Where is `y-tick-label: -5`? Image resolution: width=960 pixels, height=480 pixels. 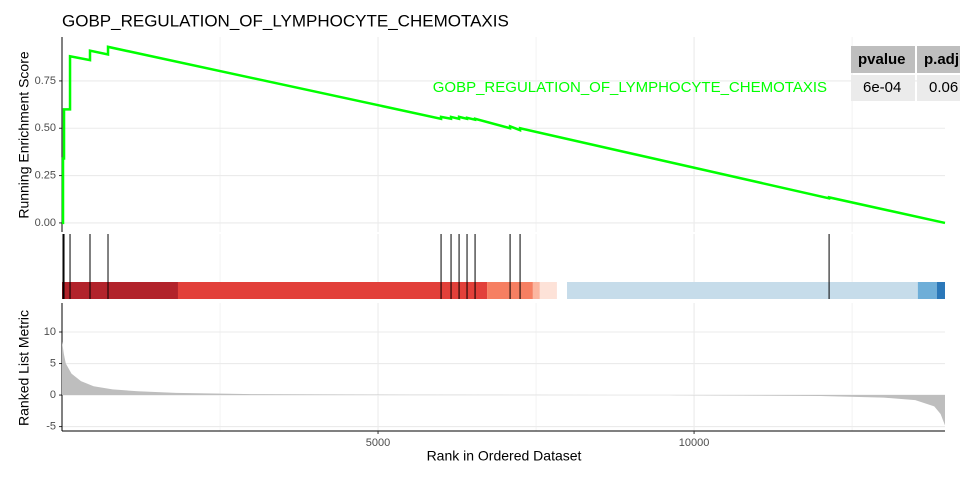
y-tick-label: -5 is located at coordinates (51, 426).